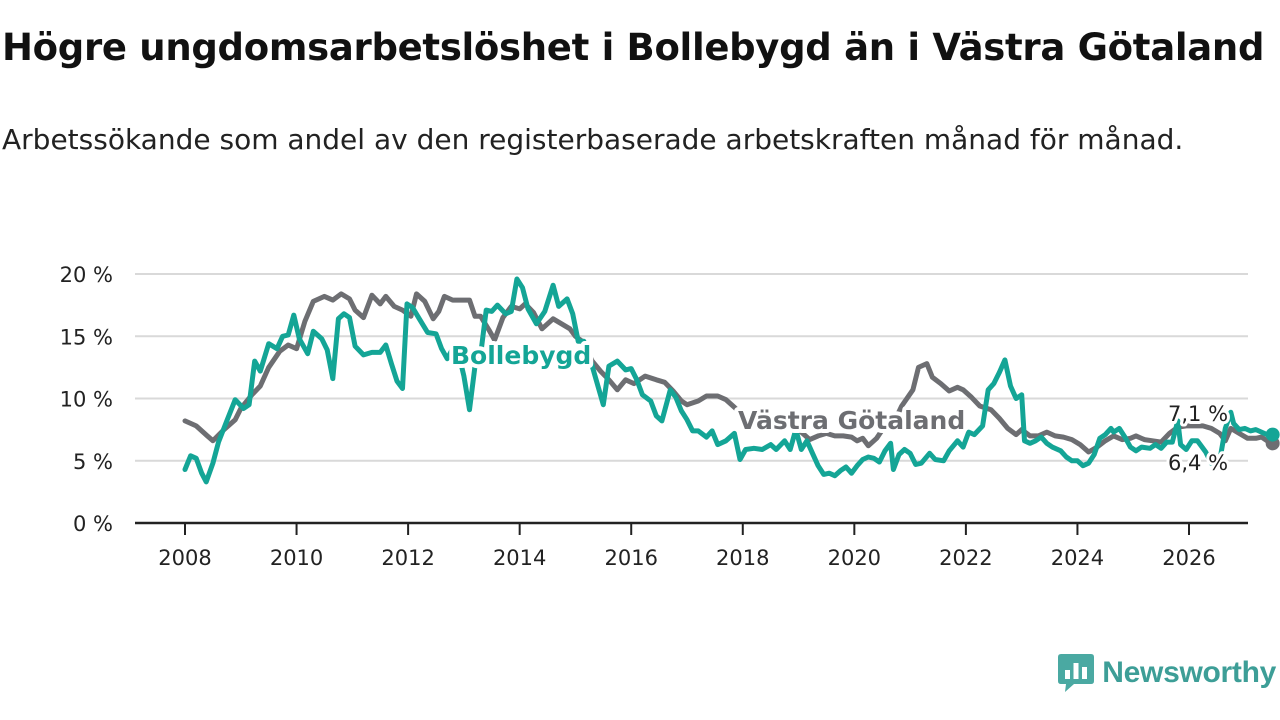  What do you see at coordinates (93, 462) in the screenshot?
I see `y-tick-label: 5 %` at bounding box center [93, 462].